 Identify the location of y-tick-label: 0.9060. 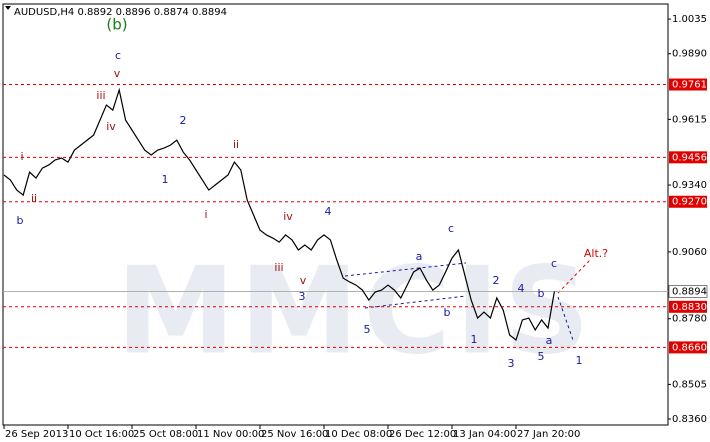
(689, 252).